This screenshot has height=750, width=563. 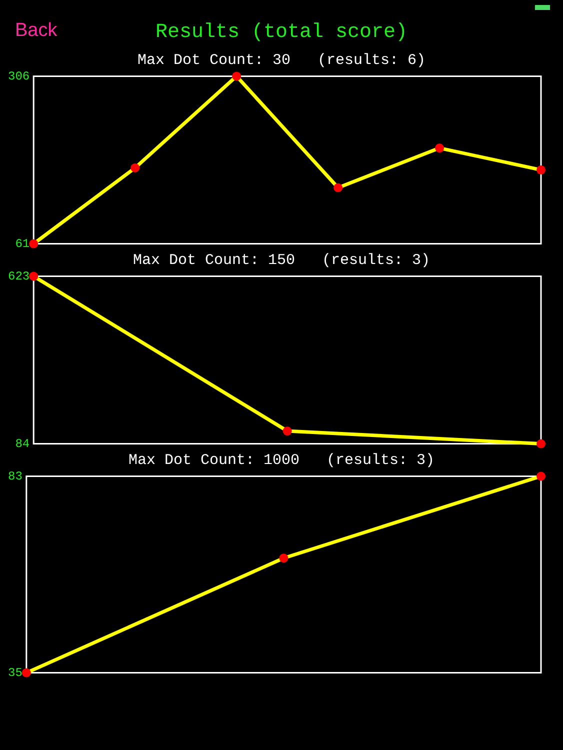 I want to click on y-tick-label: 61, so click(x=22, y=243).